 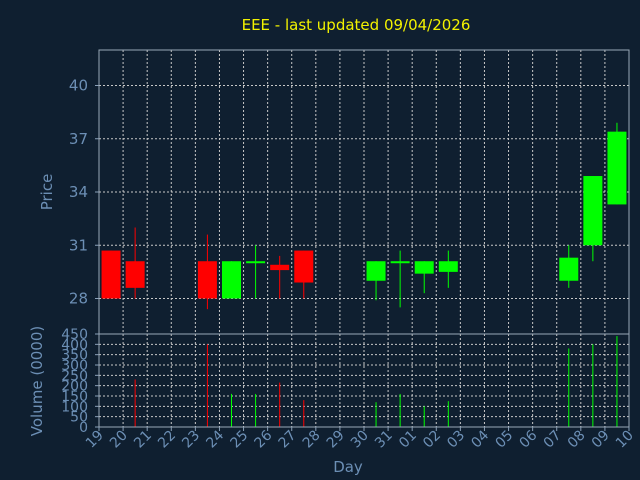 What do you see at coordinates (74, 335) in the screenshot?
I see `volume-tick-label: 450` at bounding box center [74, 335].